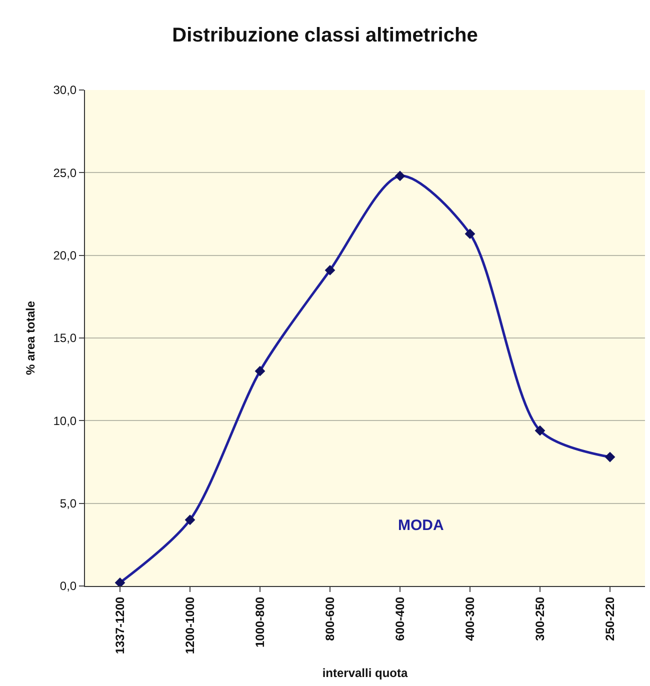 The height and width of the screenshot is (686, 650). What do you see at coordinates (469, 618) in the screenshot?
I see `x-tick-label: 400-300` at bounding box center [469, 618].